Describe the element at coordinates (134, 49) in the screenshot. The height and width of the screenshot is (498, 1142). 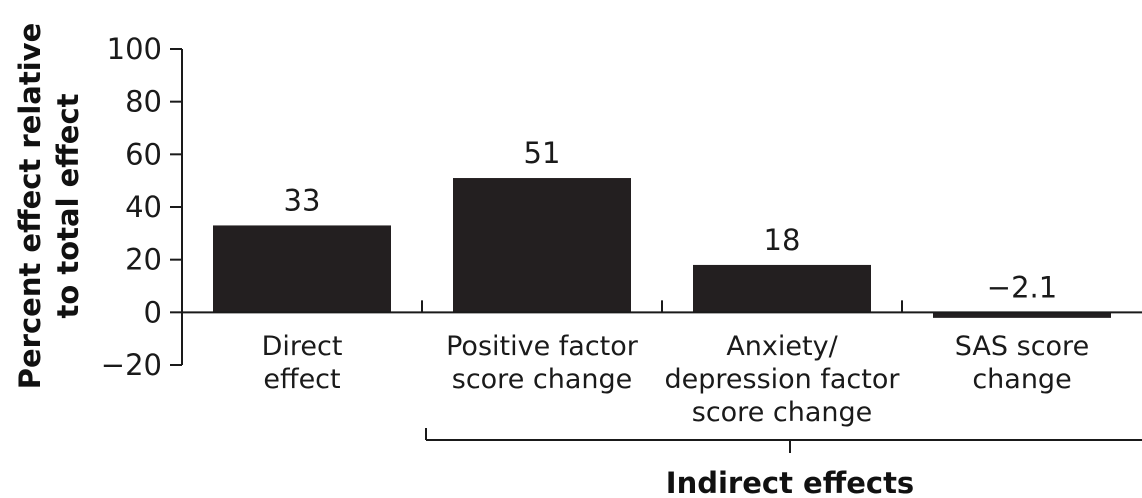
I see `y-tick-label: 100` at that location.